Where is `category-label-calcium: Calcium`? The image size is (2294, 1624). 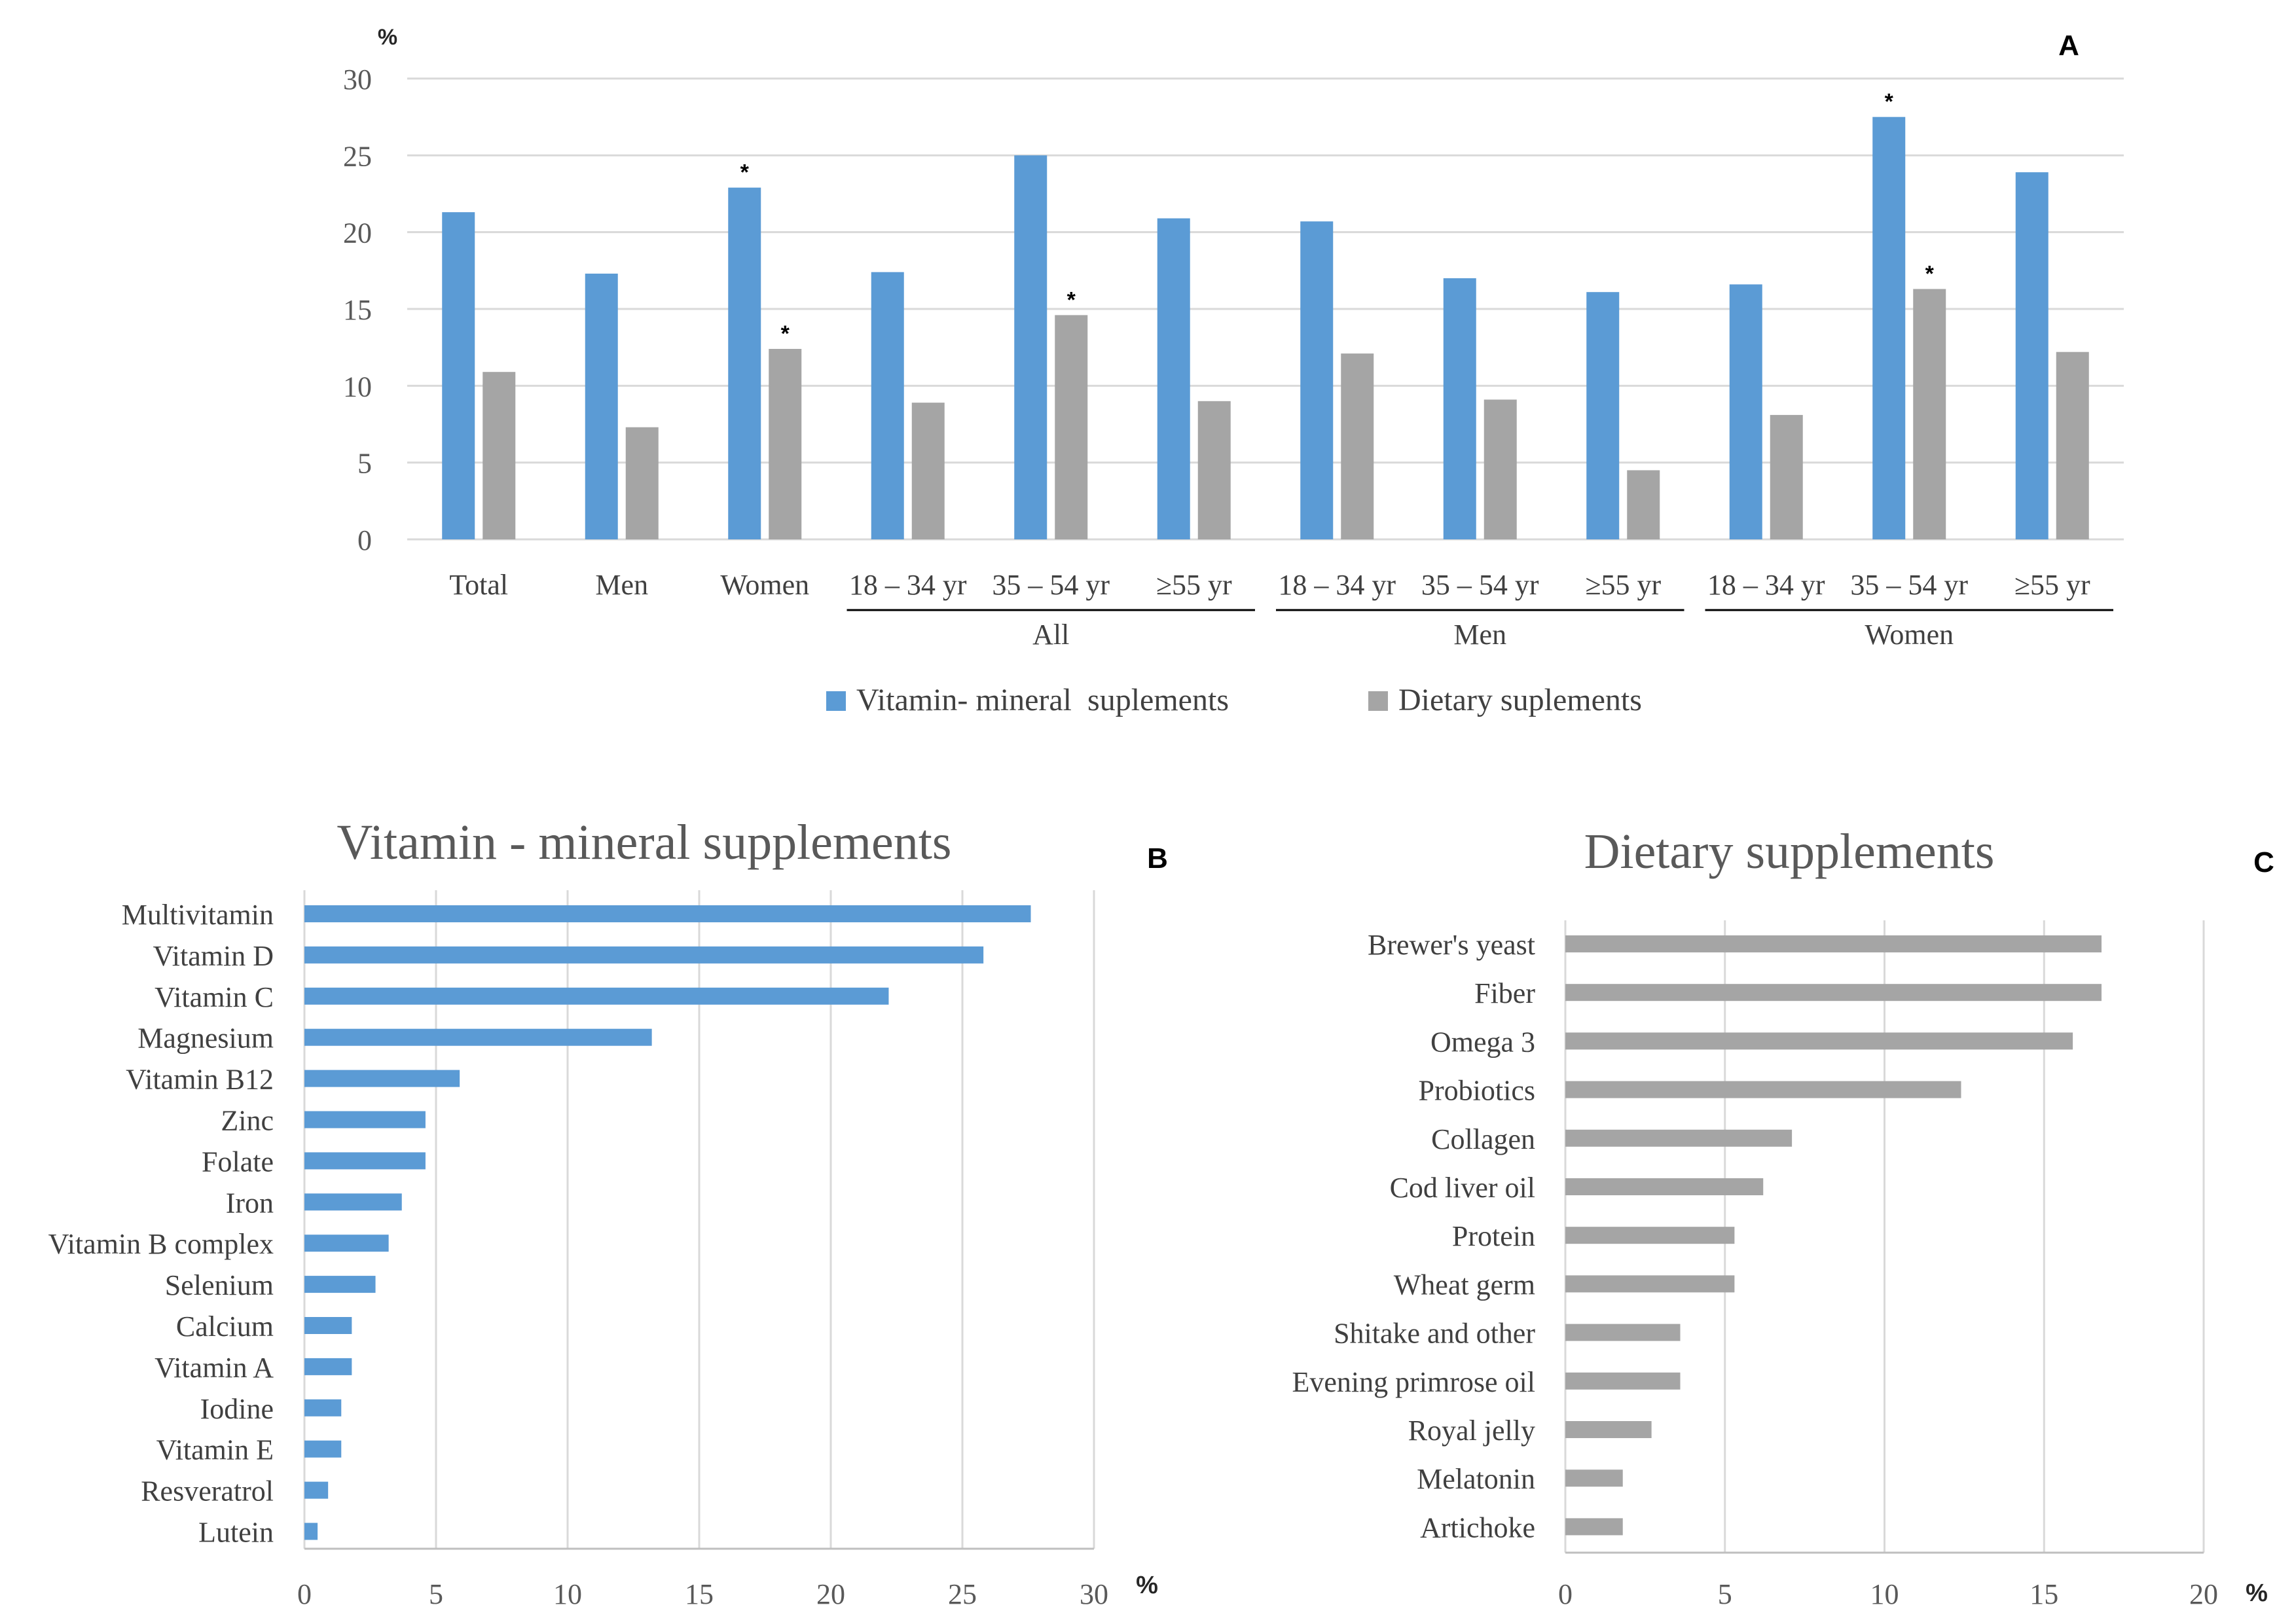
category-label-calcium: Calcium is located at coordinates (225, 1326).